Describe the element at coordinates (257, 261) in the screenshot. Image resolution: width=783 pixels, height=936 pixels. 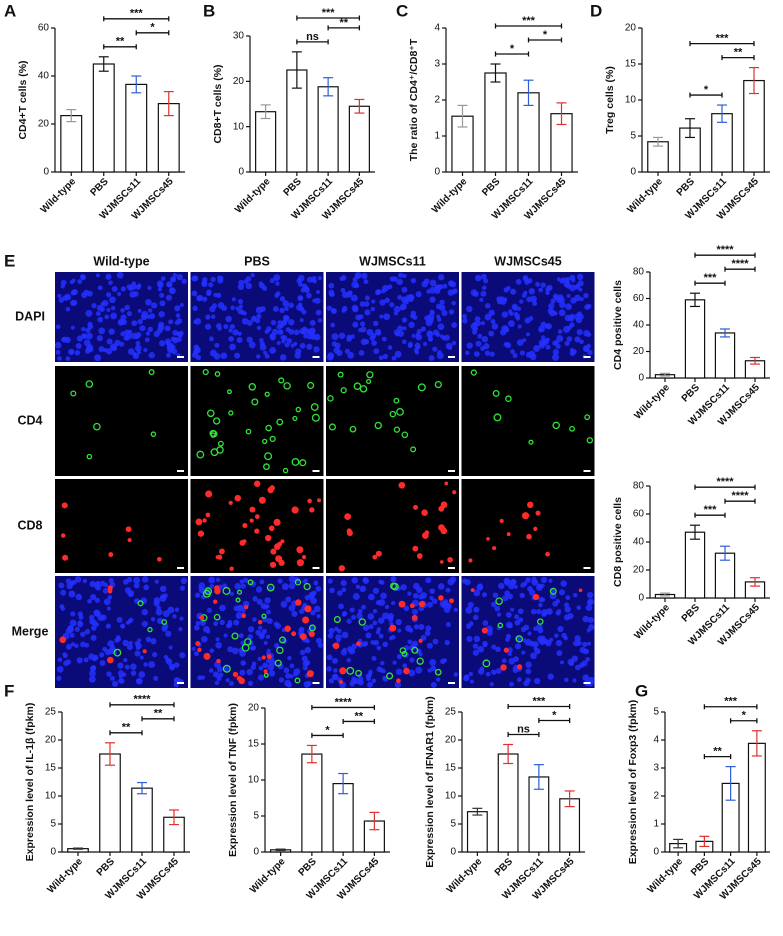
I see `column-header: PBS` at that location.